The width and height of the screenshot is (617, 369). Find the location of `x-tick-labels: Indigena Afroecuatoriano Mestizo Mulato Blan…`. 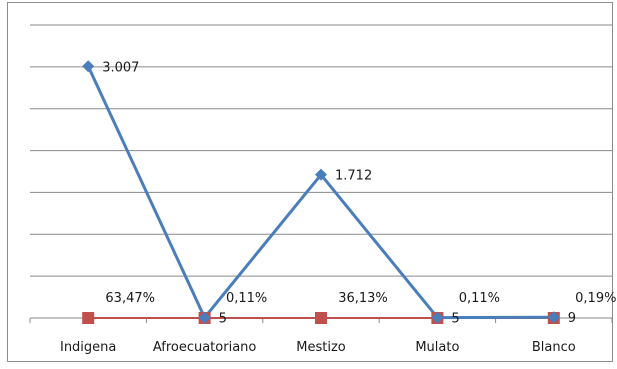

x-tick-labels: Indigena Afroecuatoriano Mestizo Mulato Blan… is located at coordinates (318, 347).